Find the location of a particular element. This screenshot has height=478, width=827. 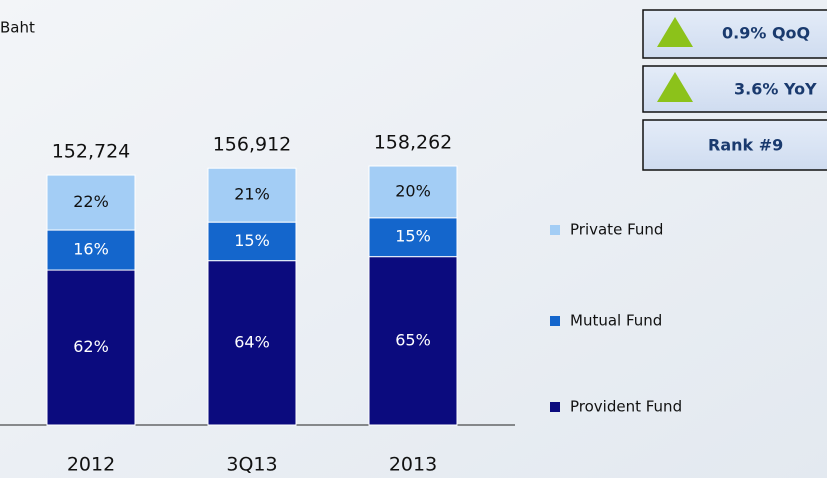

badge-text: Rank #9 is located at coordinates (745, 145).